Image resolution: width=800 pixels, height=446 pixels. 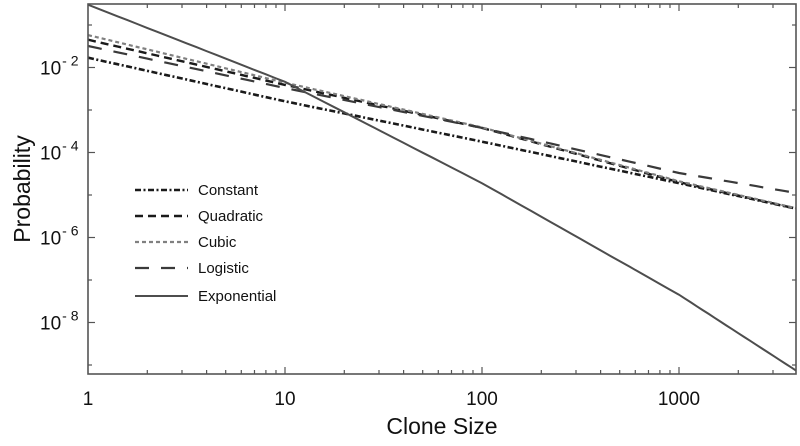 What do you see at coordinates (223, 268) in the screenshot?
I see `legend-label: Logistic` at bounding box center [223, 268].